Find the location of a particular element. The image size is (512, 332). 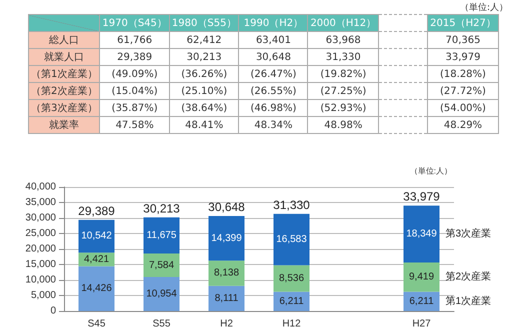

x-tick-label: S55 is located at coordinates (161, 324).